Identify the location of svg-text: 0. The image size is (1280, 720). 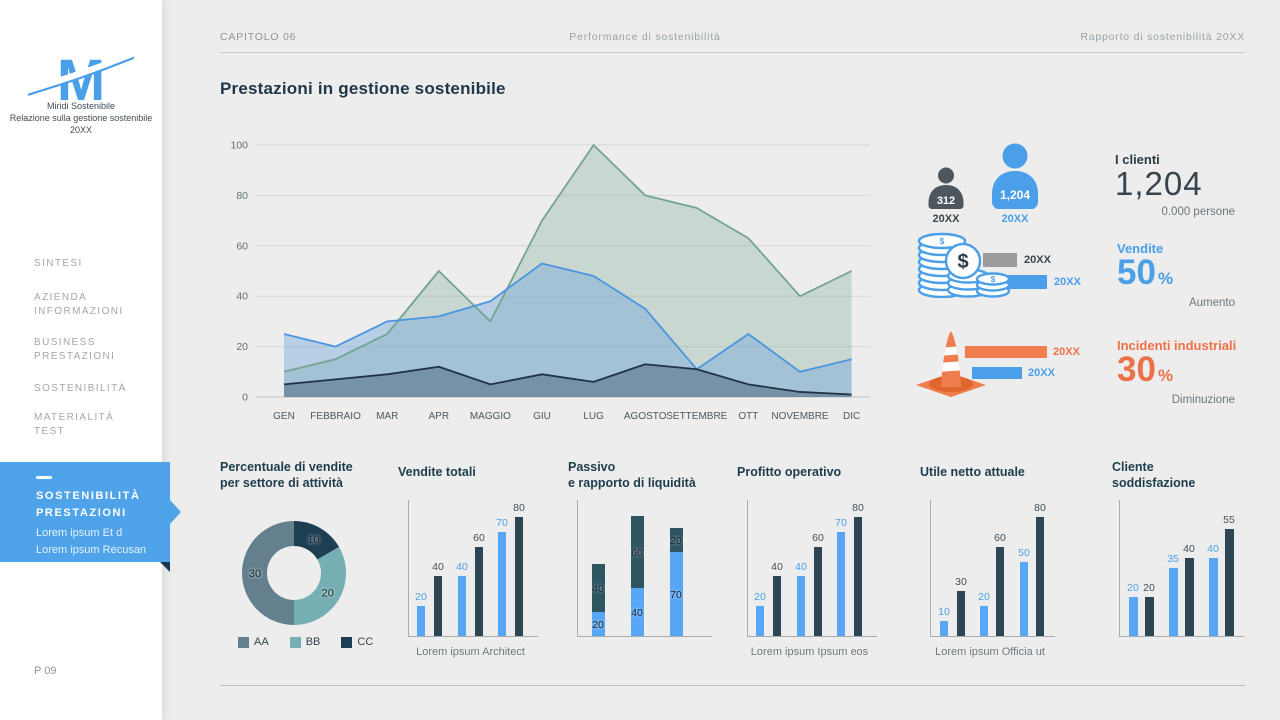
(245, 398).